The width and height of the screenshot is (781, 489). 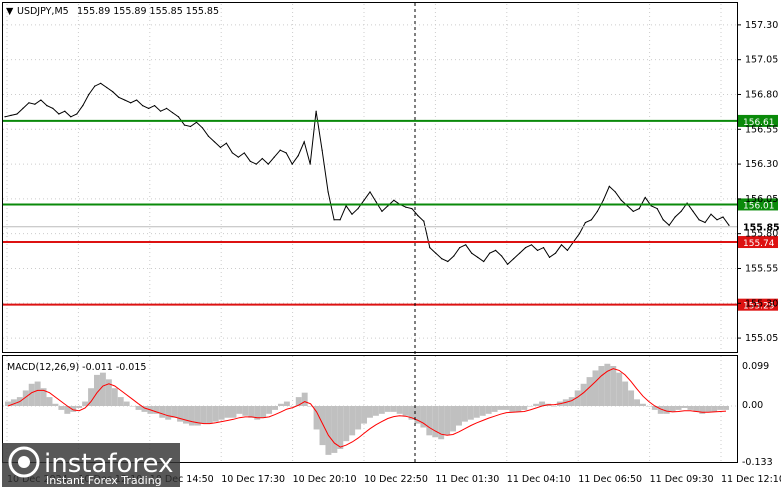 I want to click on x-tick-label: 10 Dec 17:30, so click(x=253, y=479).